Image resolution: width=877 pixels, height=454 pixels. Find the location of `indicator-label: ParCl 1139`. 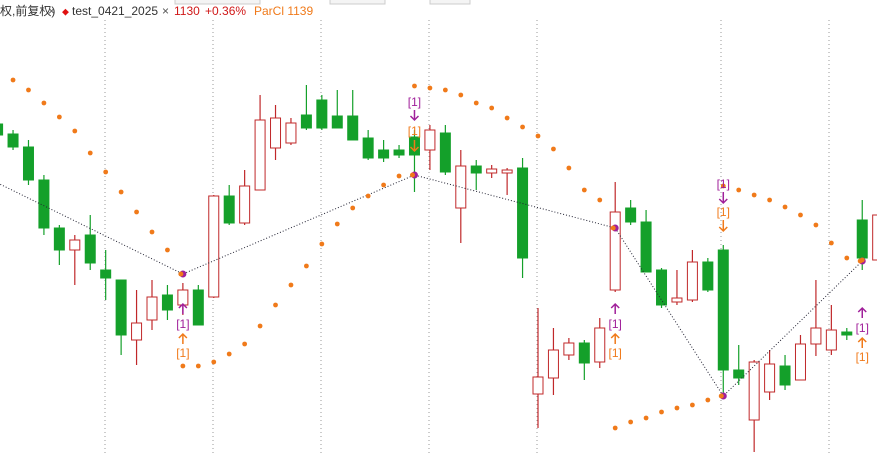

indicator-label: ParCl 1139 is located at coordinates (283, 11).